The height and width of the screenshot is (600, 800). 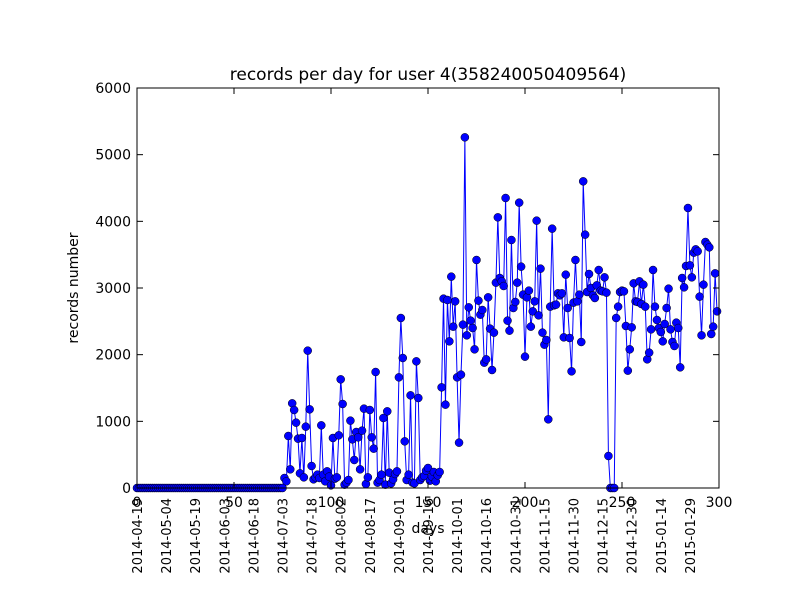 I want to click on date-tick-label: 2014-11-30, so click(x=575, y=536).